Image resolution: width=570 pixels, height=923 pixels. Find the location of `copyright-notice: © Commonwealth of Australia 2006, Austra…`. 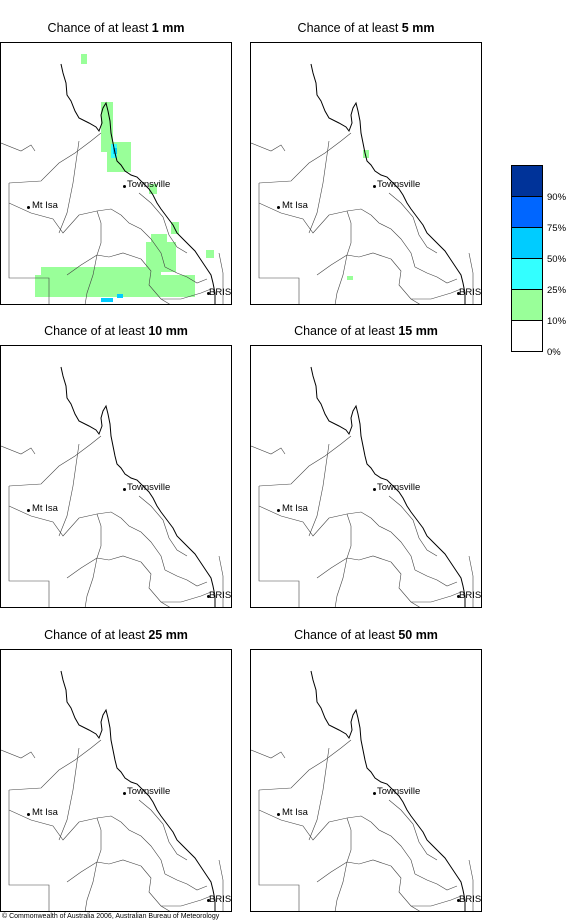

copyright-notice: © Commonwealth of Australia 2006, Austra… is located at coordinates (111, 916).